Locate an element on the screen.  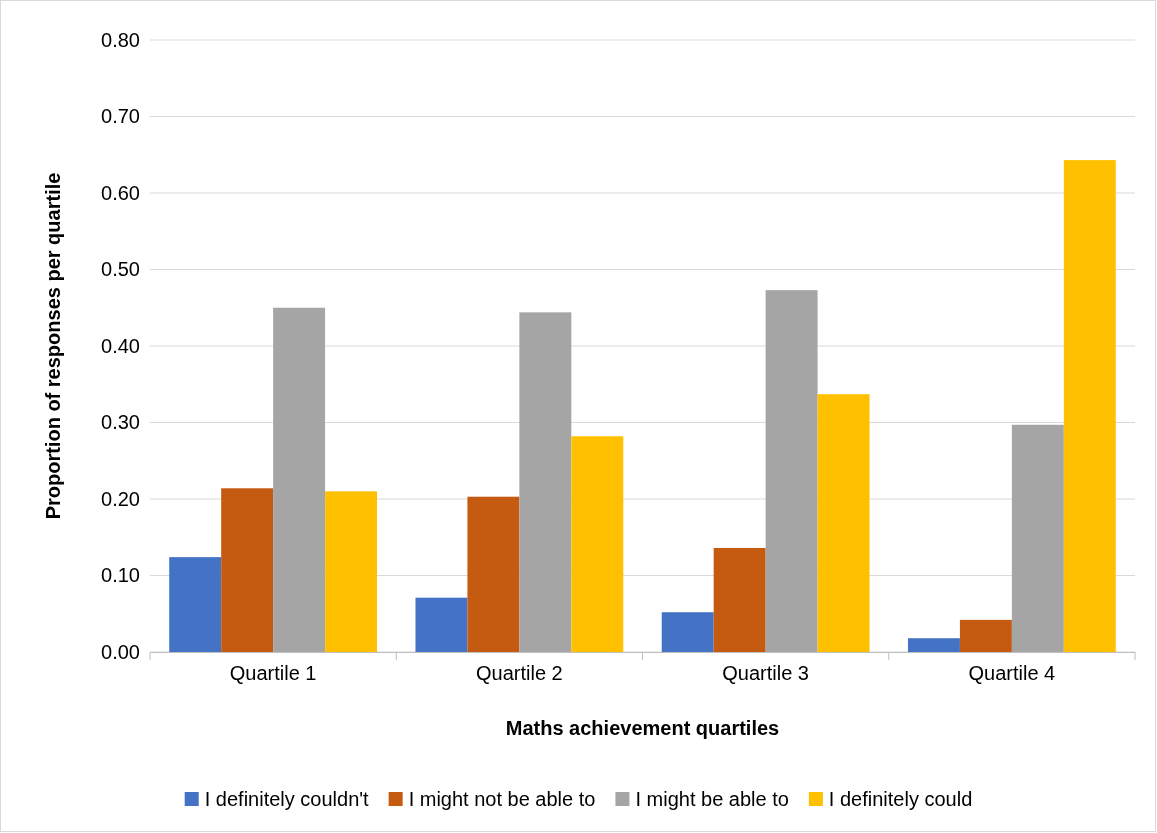
x-tick-label: Quartile 4 is located at coordinates (1012, 673).